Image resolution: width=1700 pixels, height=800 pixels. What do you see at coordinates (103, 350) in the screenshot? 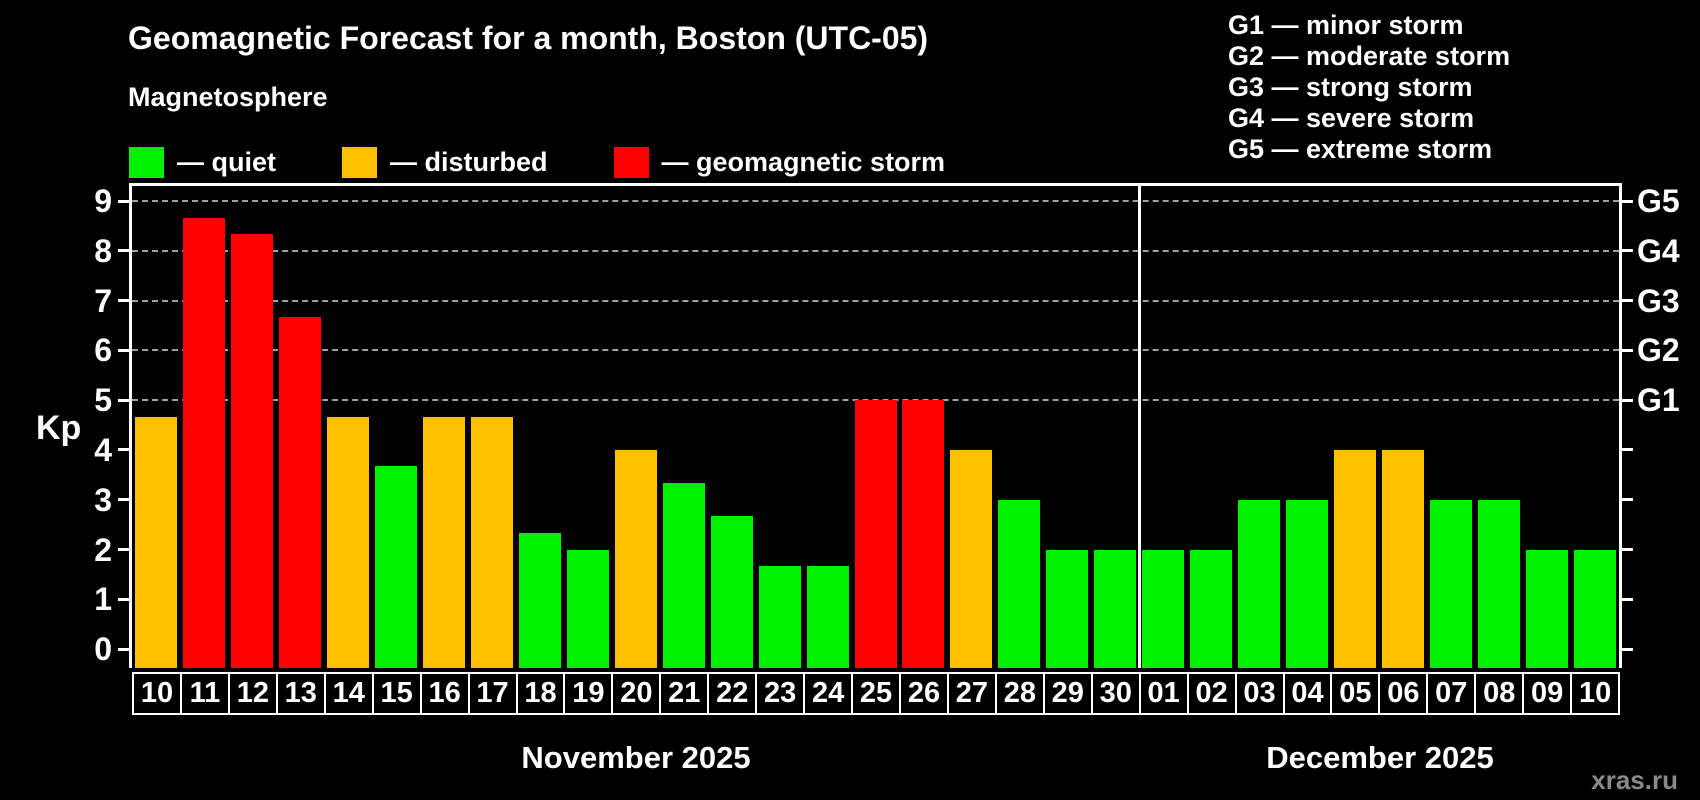
I see `y-axis-tick-label: 6` at bounding box center [103, 350].